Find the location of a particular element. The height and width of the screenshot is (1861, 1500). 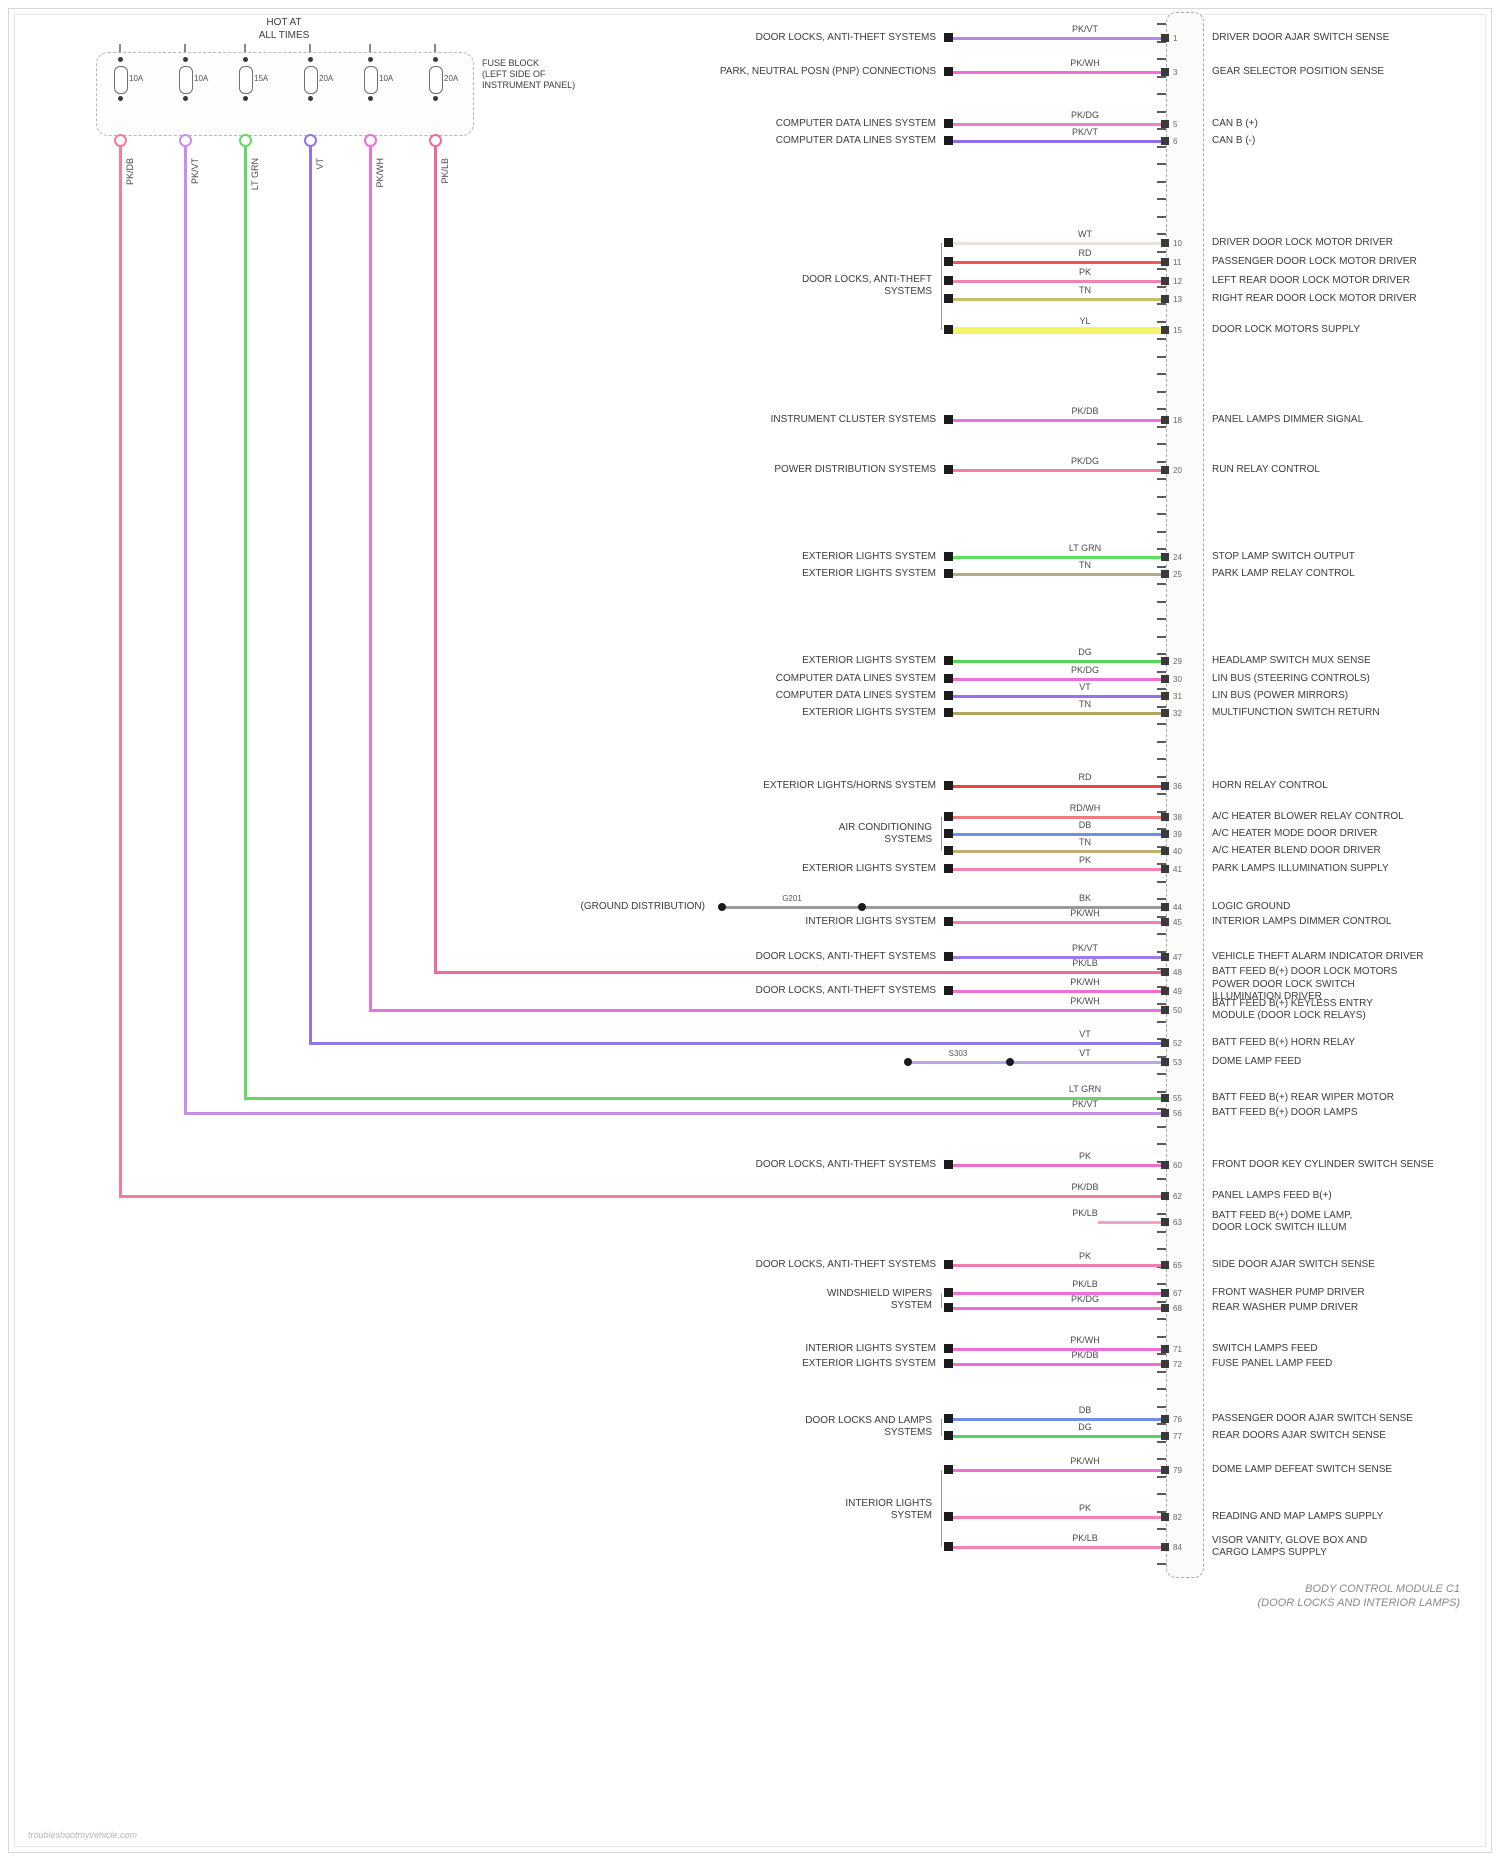

pin-number-label: 6 is located at coordinates (1175, 141).